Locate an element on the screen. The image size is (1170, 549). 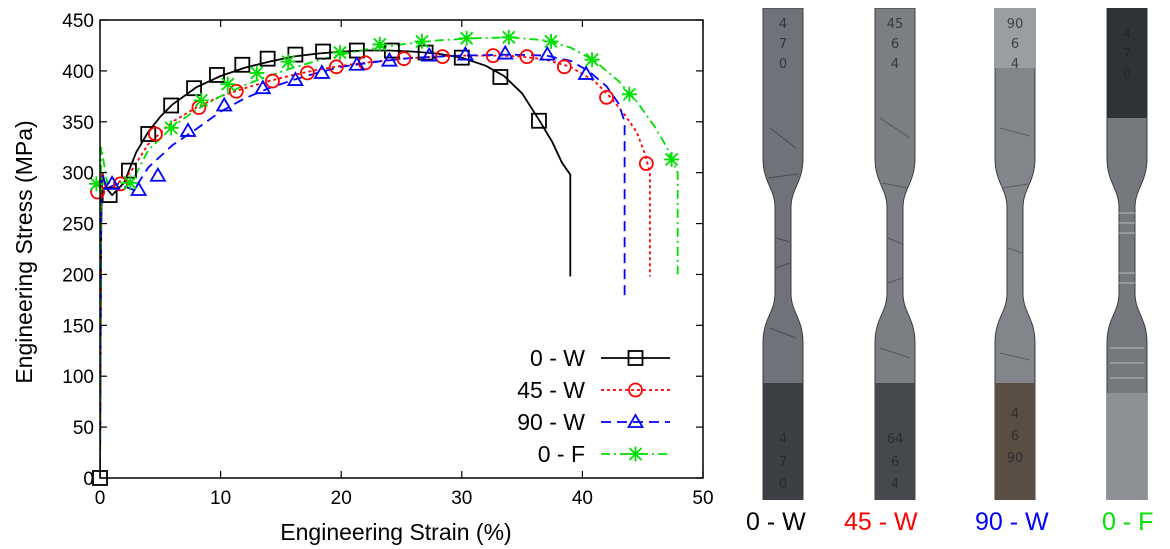
legend-marker-0-w is located at coordinates (635, 358).